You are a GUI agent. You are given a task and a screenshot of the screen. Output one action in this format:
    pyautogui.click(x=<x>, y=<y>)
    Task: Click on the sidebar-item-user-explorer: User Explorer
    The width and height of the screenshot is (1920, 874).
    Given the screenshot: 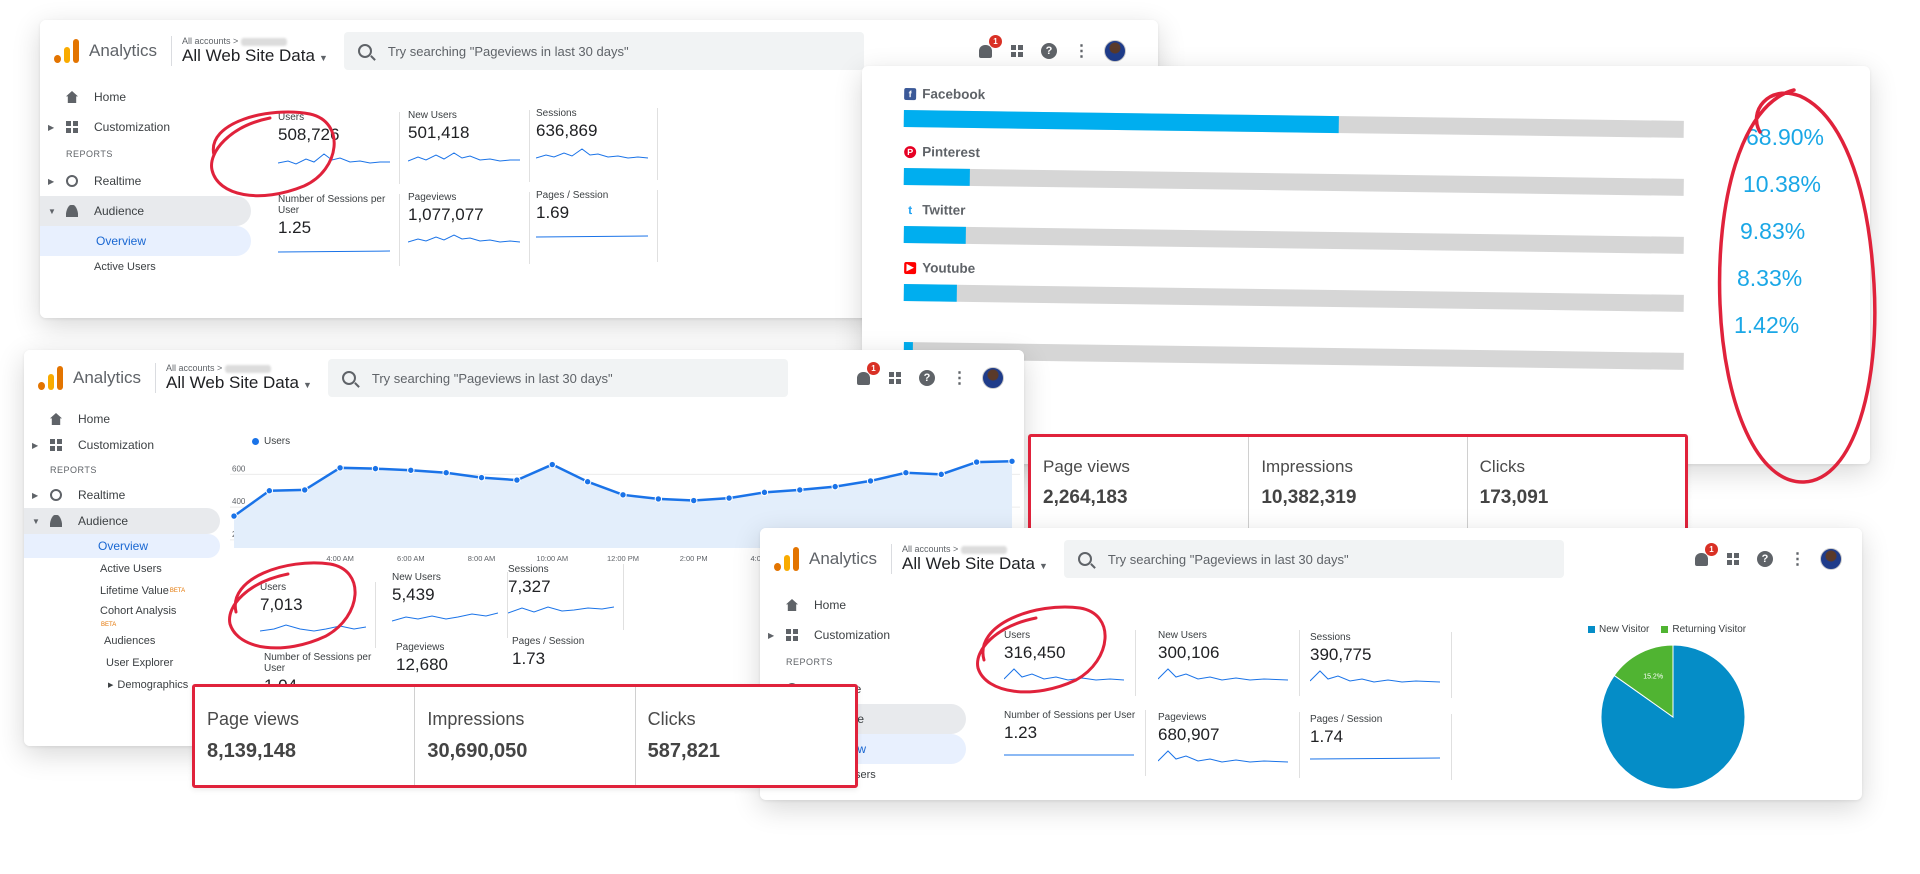 What is the action you would take?
    pyautogui.click(x=140, y=663)
    